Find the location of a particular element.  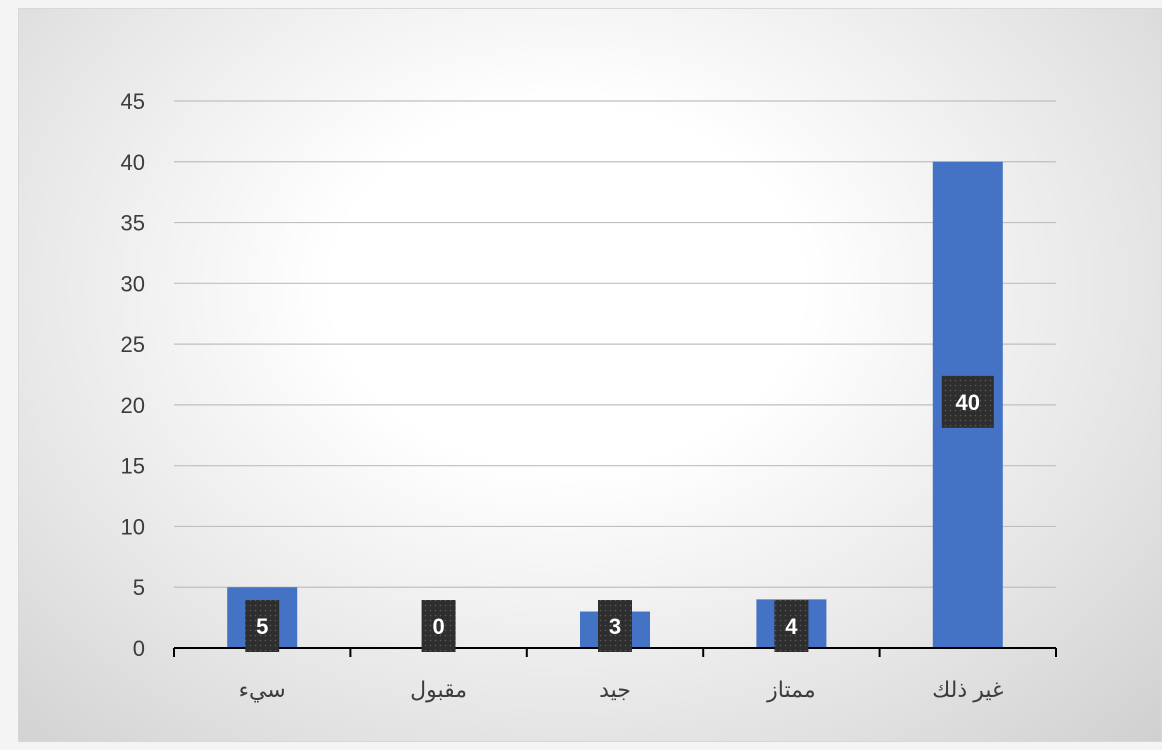

data-label: 40 is located at coordinates (967, 401).